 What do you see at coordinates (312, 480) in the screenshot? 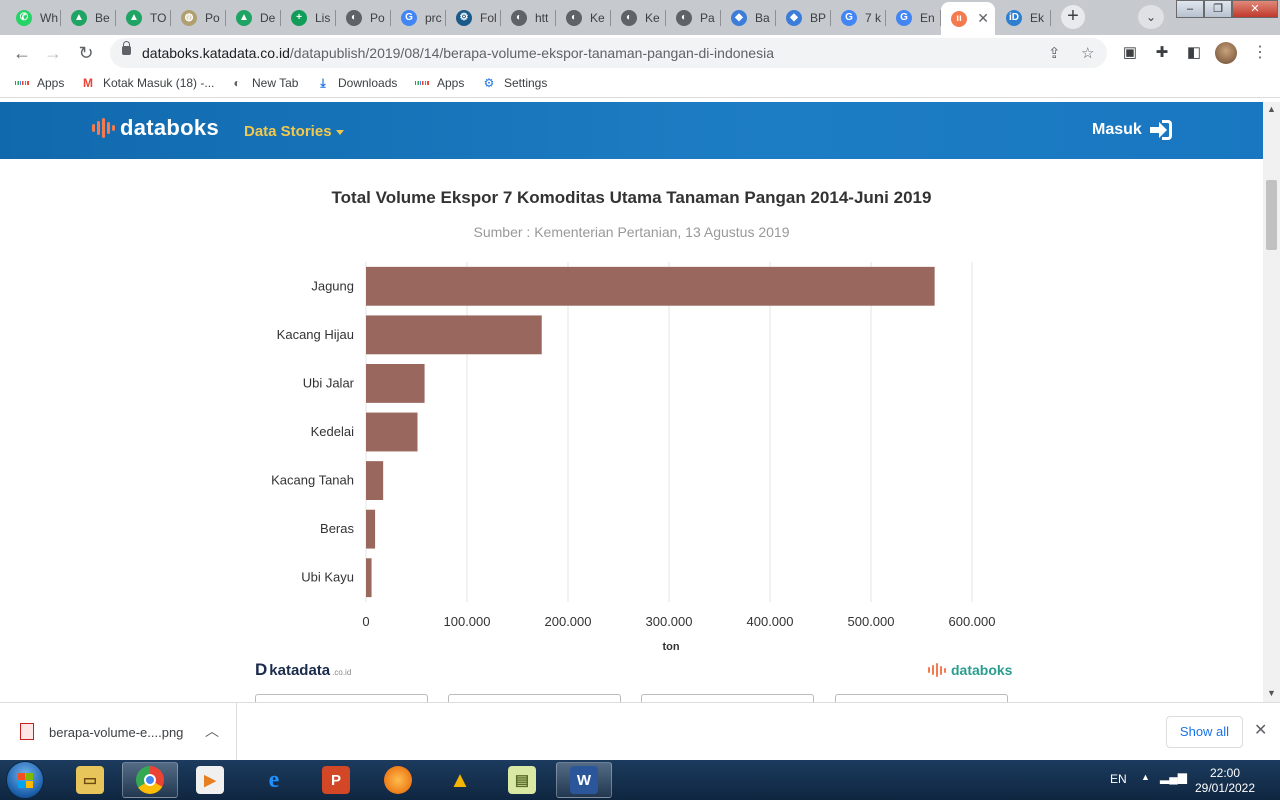
I see `category-label: Kacang Tanah` at bounding box center [312, 480].